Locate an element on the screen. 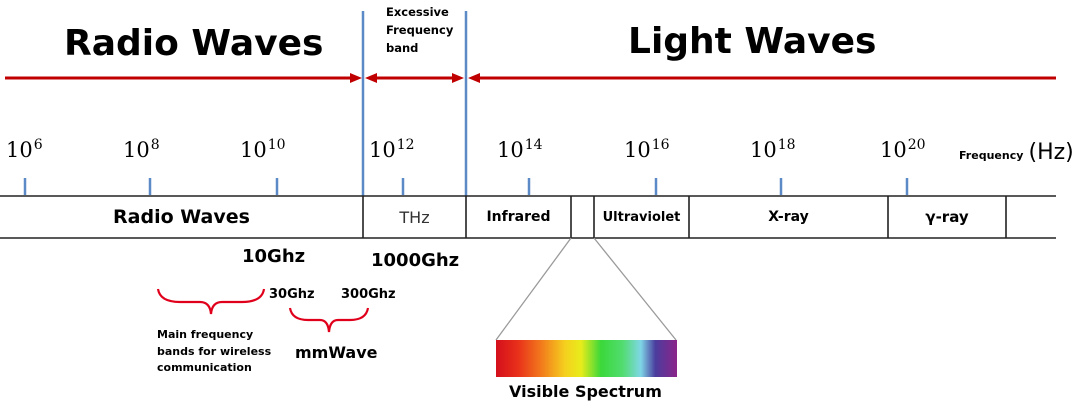 The width and height of the screenshot is (1080, 413). tick-label-1e8: 108 is located at coordinates (141, 149).